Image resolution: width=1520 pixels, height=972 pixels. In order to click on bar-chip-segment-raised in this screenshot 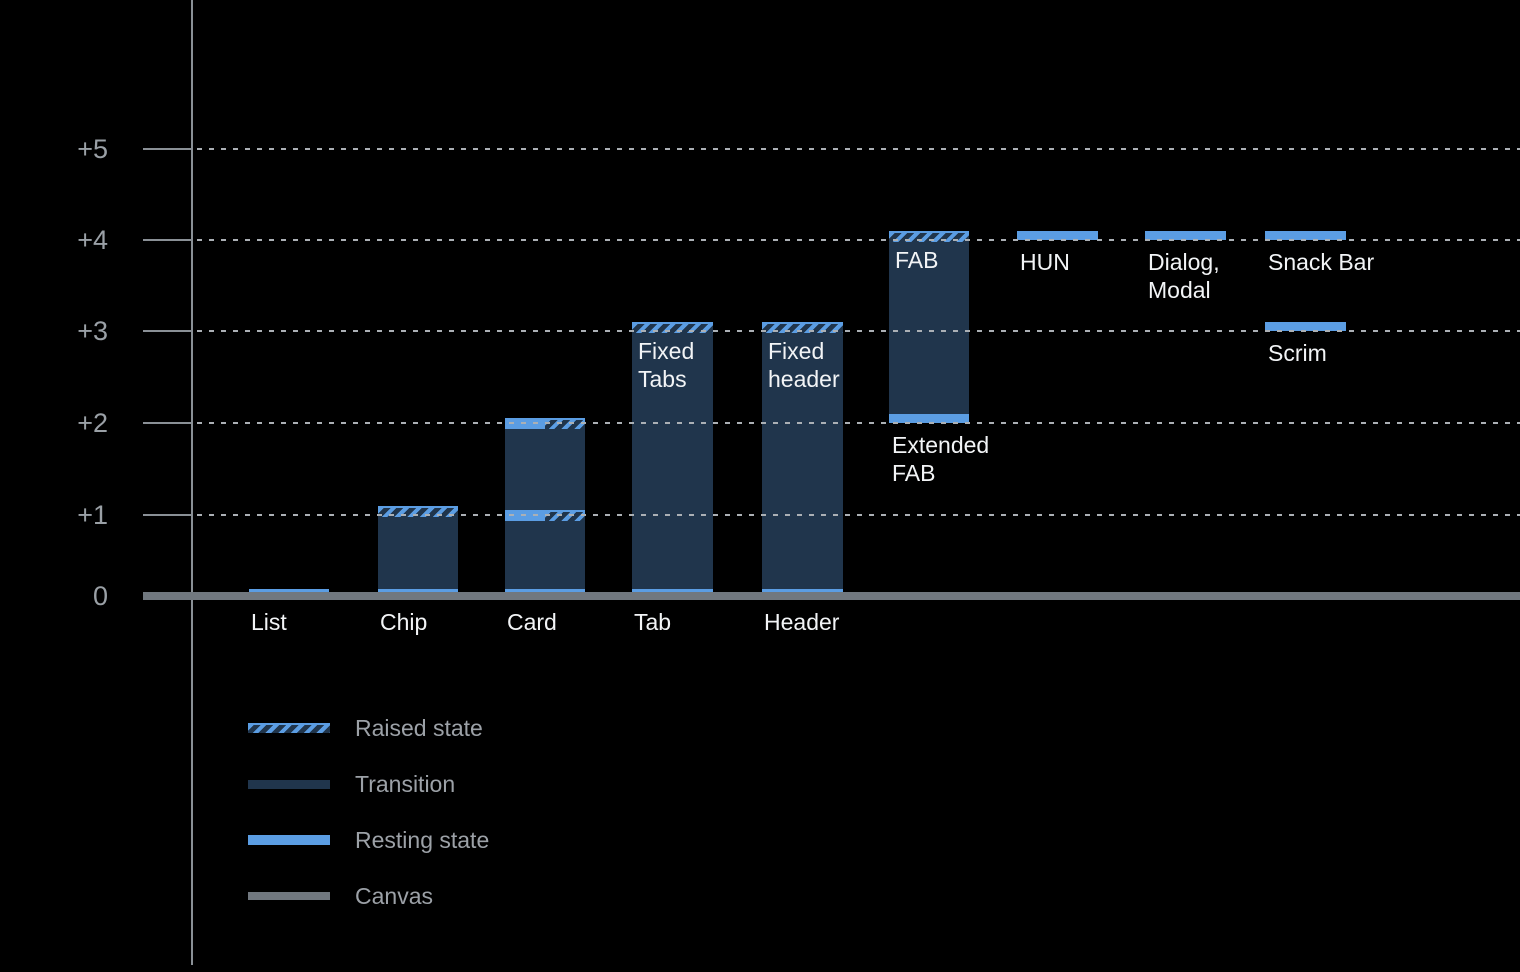, I will do `click(418, 511)`.